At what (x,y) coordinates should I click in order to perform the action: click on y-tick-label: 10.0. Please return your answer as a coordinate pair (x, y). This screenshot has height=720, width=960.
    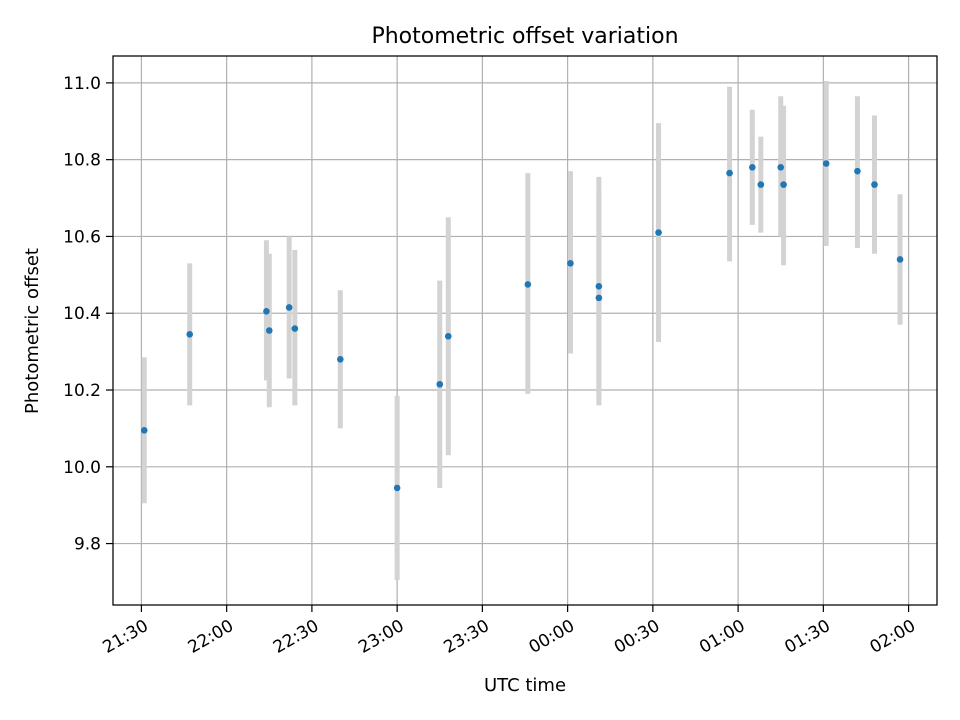
    Looking at the image, I should click on (82, 468).